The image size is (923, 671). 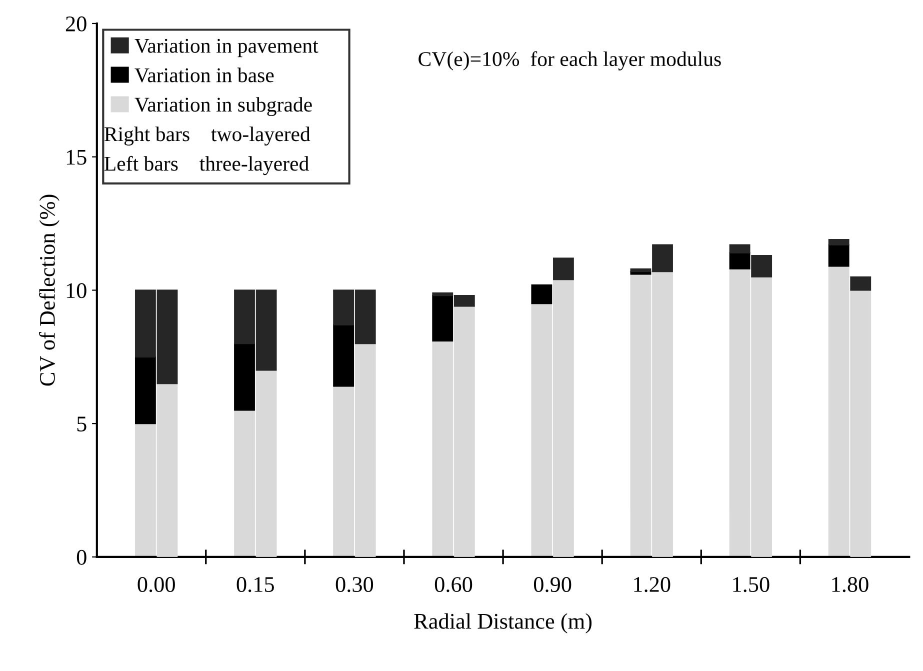 I want to click on annotation: Left bars three-layered, so click(x=206, y=166).